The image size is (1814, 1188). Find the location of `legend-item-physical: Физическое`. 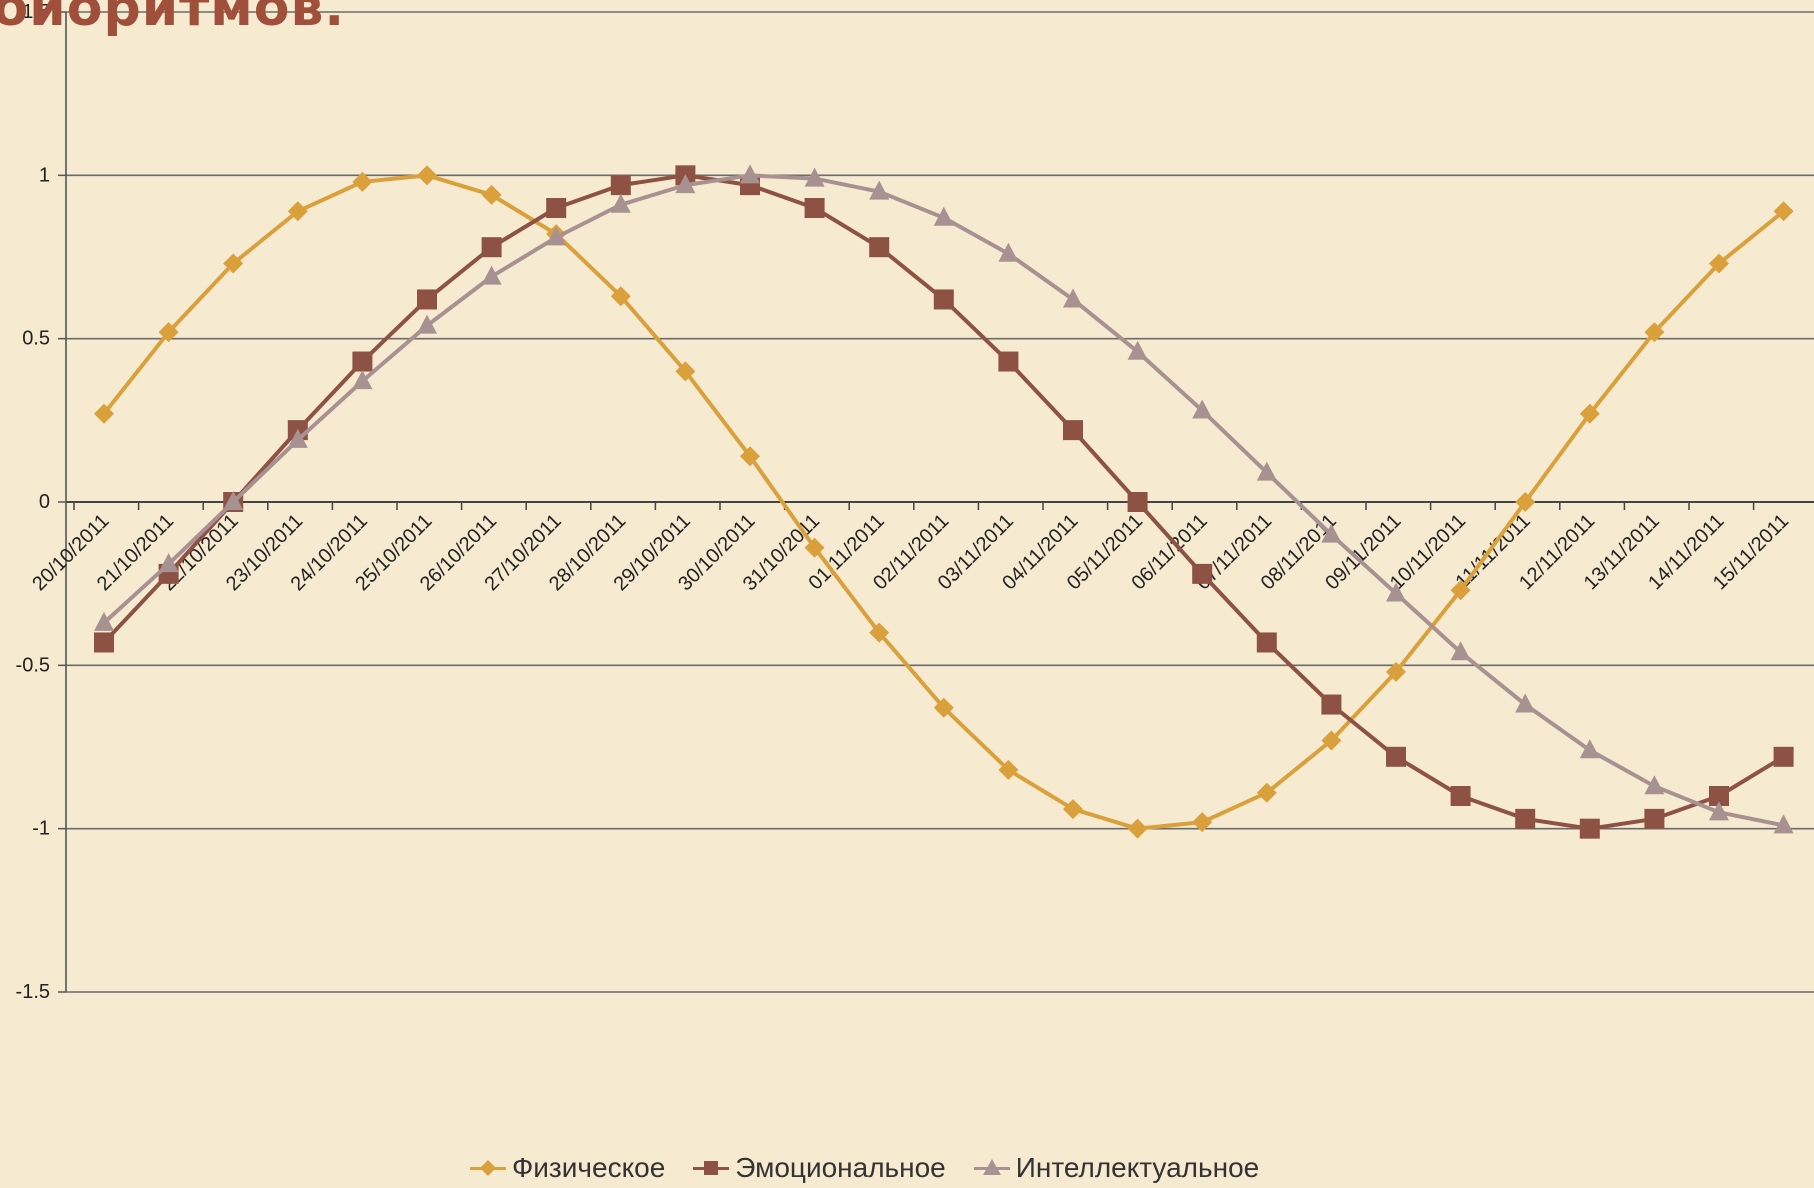

legend-item-physical: Физическое is located at coordinates (567, 1168).